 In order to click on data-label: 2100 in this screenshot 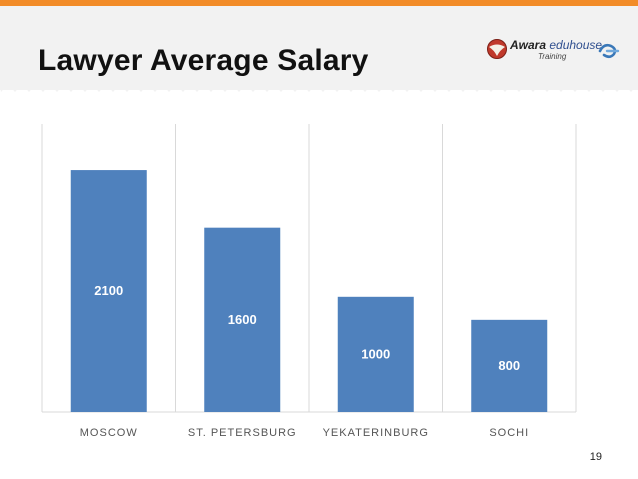, I will do `click(108, 290)`.